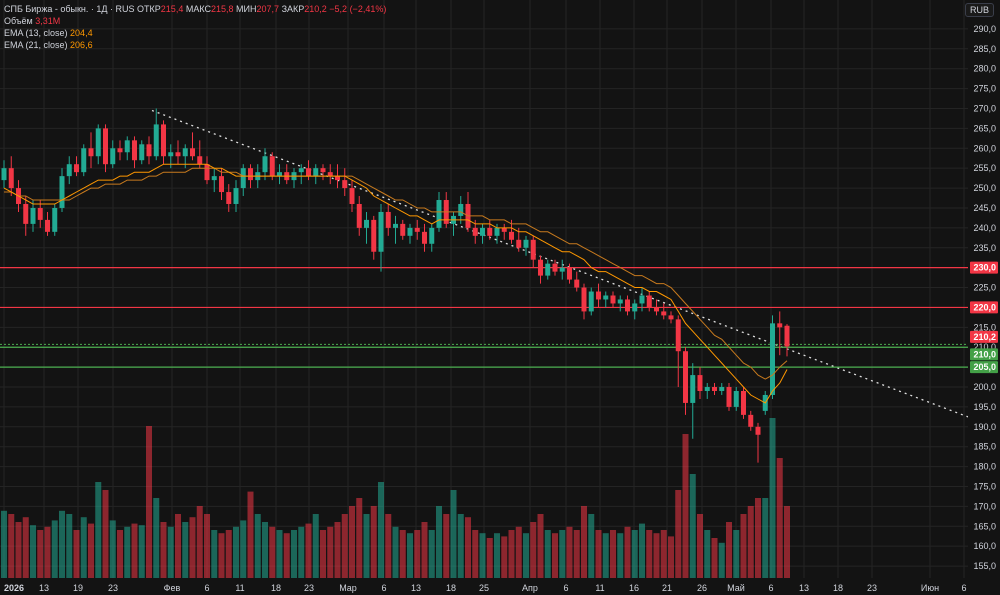 The image size is (1000, 595). What do you see at coordinates (984, 128) in the screenshot?
I see `price-tick-label: 265,0` at bounding box center [984, 128].